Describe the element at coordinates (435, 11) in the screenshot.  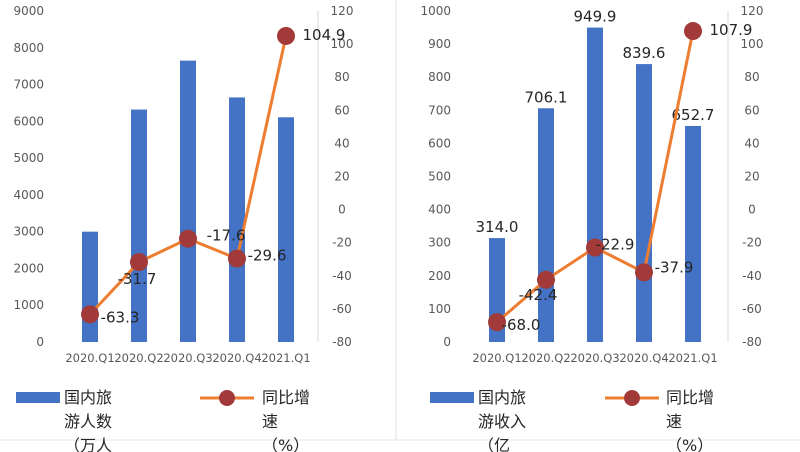
I see `left-tick-label: 1000` at that location.